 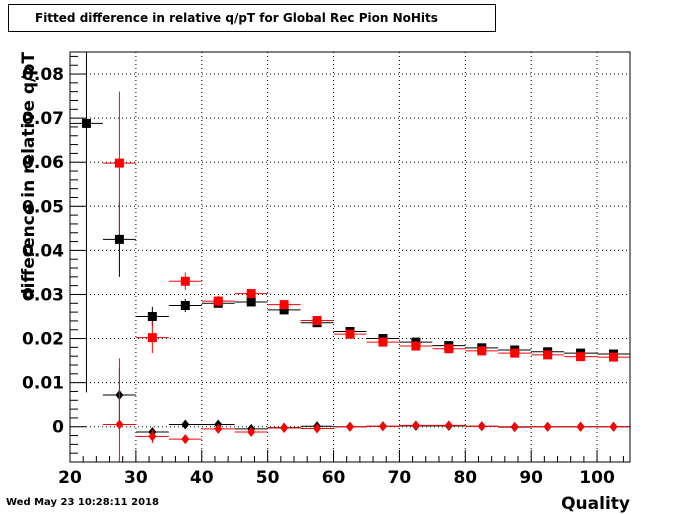 I want to click on y-tick-label: 0.06, so click(x=43, y=163).